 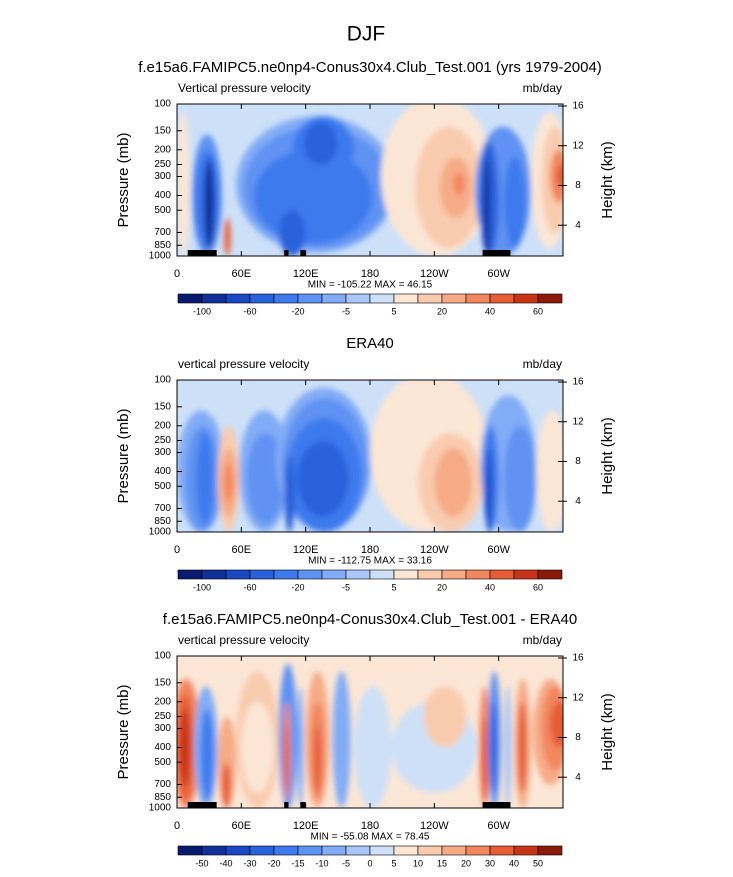 I want to click on y-tick-label: 400, so click(x=162, y=471).